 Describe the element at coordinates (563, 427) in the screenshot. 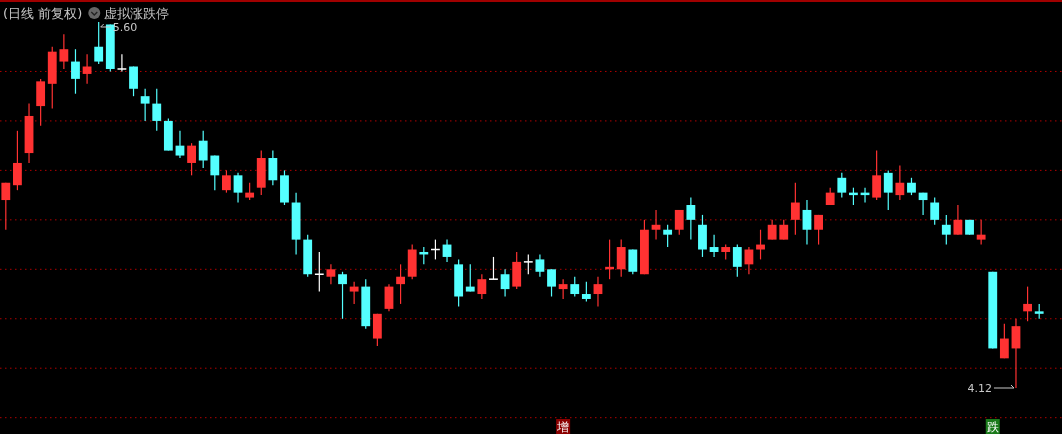

I see `text: 增` at that location.